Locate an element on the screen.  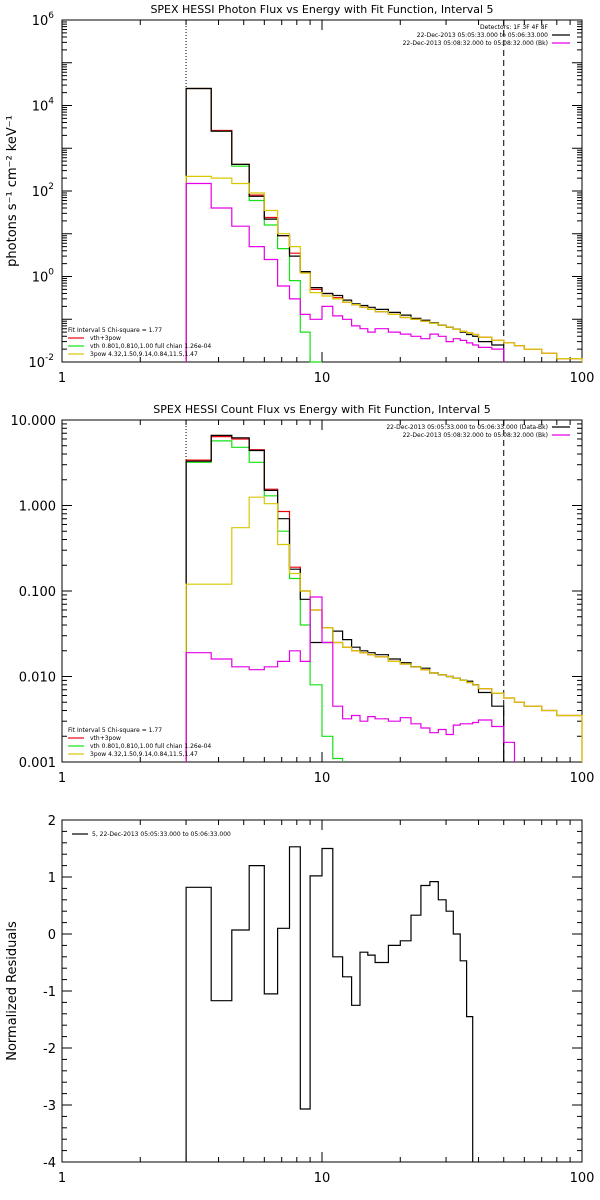
y-tick-exponent: 0 is located at coordinates (51, 273).